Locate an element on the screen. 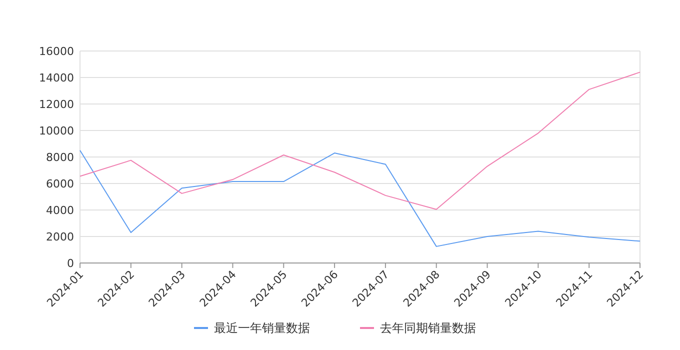 The width and height of the screenshot is (680, 350). y-tick-label: 4000 is located at coordinates (60, 210).